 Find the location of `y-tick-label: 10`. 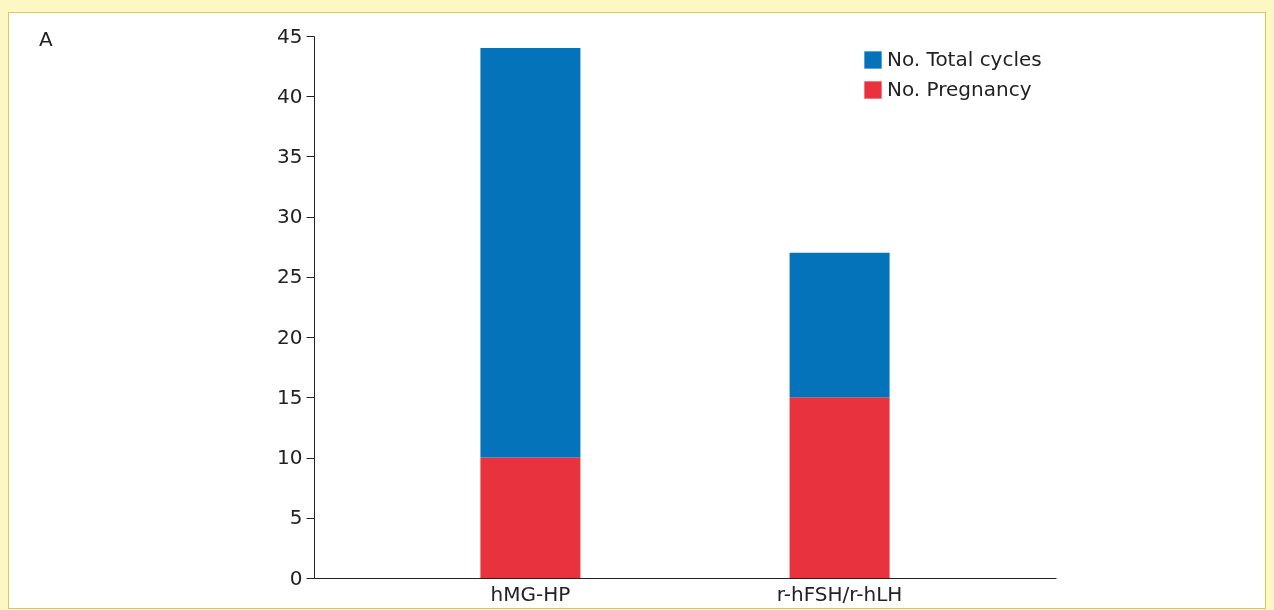

y-tick-label: 10 is located at coordinates (290, 457).